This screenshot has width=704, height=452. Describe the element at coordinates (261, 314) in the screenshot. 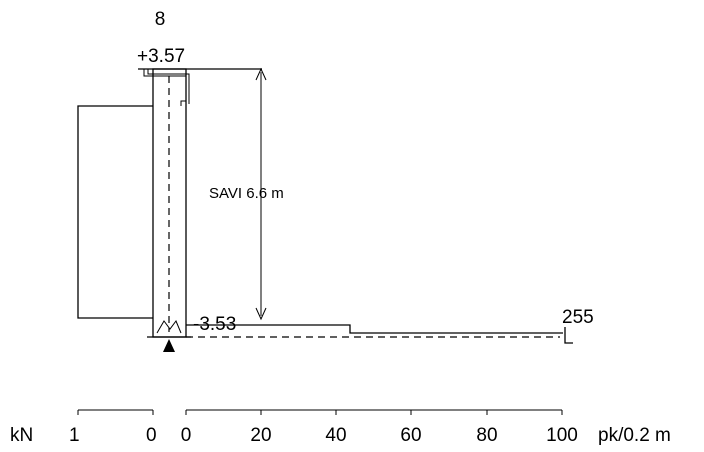

I see `depth-arrow-bottom` at that location.